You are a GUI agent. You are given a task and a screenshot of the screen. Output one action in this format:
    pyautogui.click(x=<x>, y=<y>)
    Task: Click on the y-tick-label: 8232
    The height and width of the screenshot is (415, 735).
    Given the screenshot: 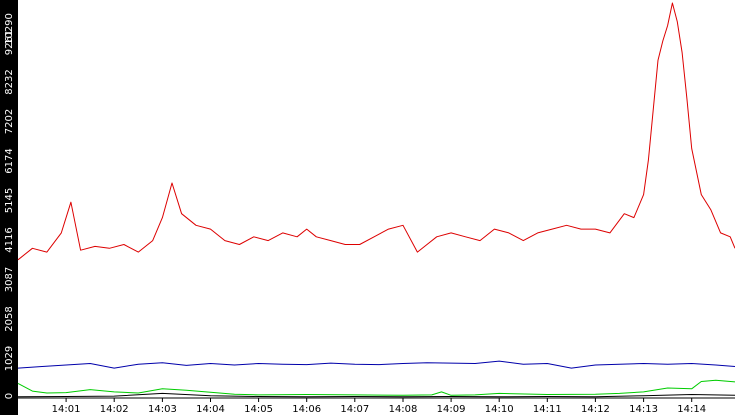 What is the action you would take?
    pyautogui.click(x=9, y=81)
    